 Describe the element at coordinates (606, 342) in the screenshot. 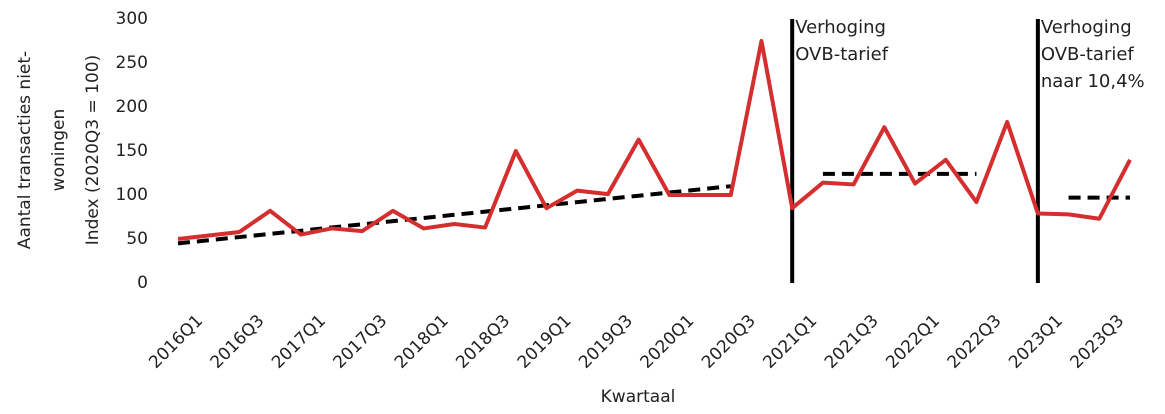

I see `x-tick-label: 2019Q3` at that location.